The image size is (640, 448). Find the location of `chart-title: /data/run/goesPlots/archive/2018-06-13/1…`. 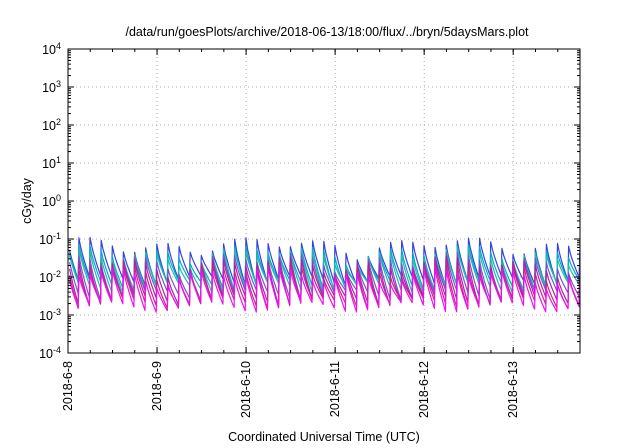

chart-title: /data/run/goesPlots/archive/2018-06-13/1… is located at coordinates (327, 32).